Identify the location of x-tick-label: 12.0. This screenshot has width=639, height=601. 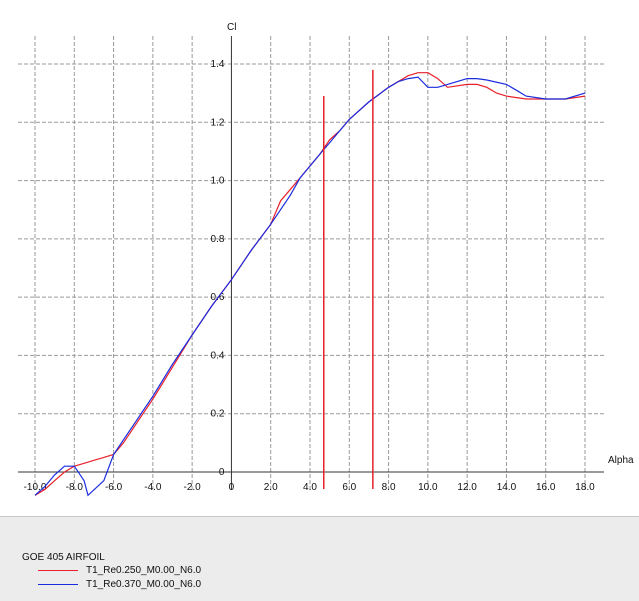
(467, 487).